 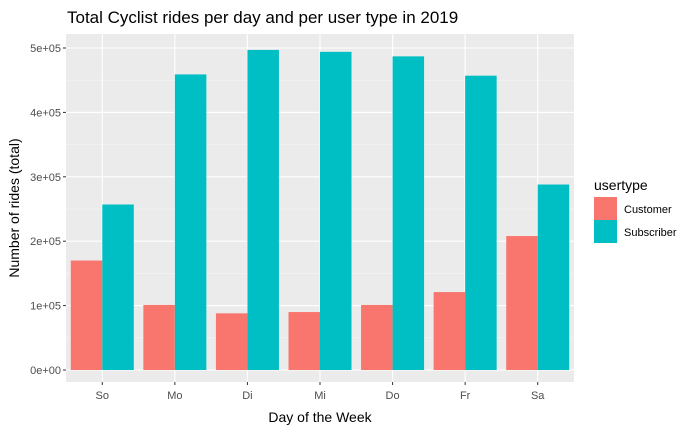 What do you see at coordinates (14, 207) in the screenshot?
I see `y-axis-title: Number of rides (total)` at bounding box center [14, 207].